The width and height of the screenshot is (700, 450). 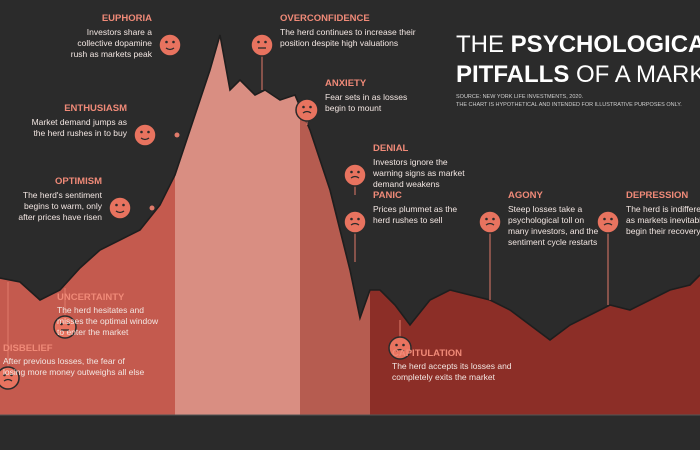 I want to click on stage-description: Investors ignore the, so click(x=410, y=162).